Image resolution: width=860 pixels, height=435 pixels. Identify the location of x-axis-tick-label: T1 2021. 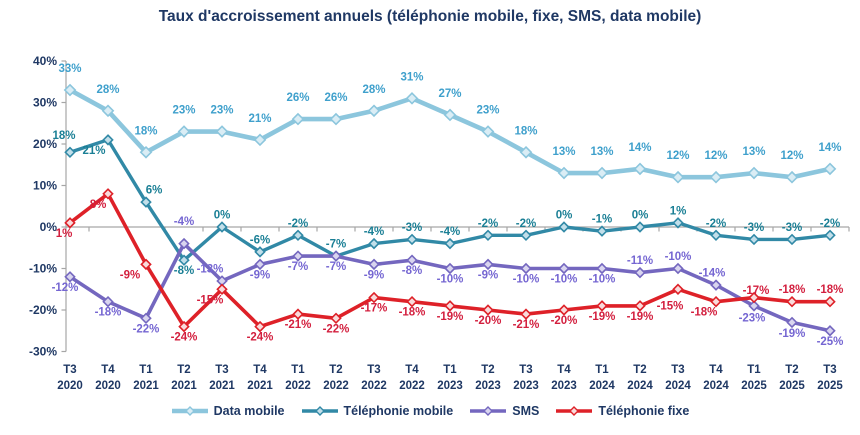
(146, 378).